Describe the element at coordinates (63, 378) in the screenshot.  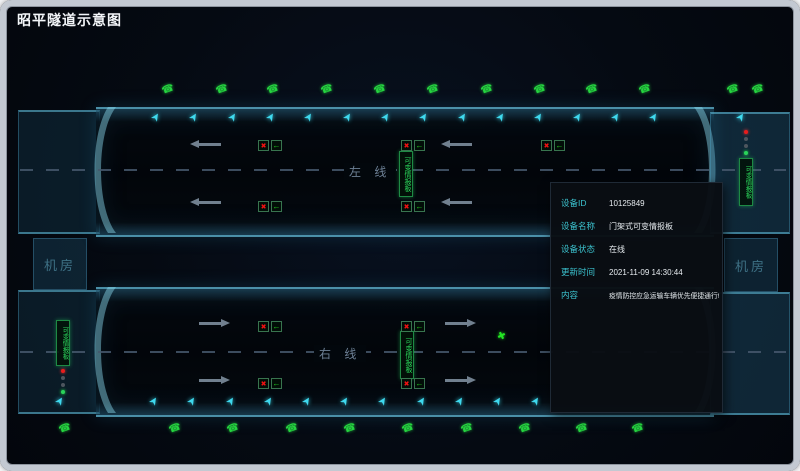
I see `off-light-icon` at that location.